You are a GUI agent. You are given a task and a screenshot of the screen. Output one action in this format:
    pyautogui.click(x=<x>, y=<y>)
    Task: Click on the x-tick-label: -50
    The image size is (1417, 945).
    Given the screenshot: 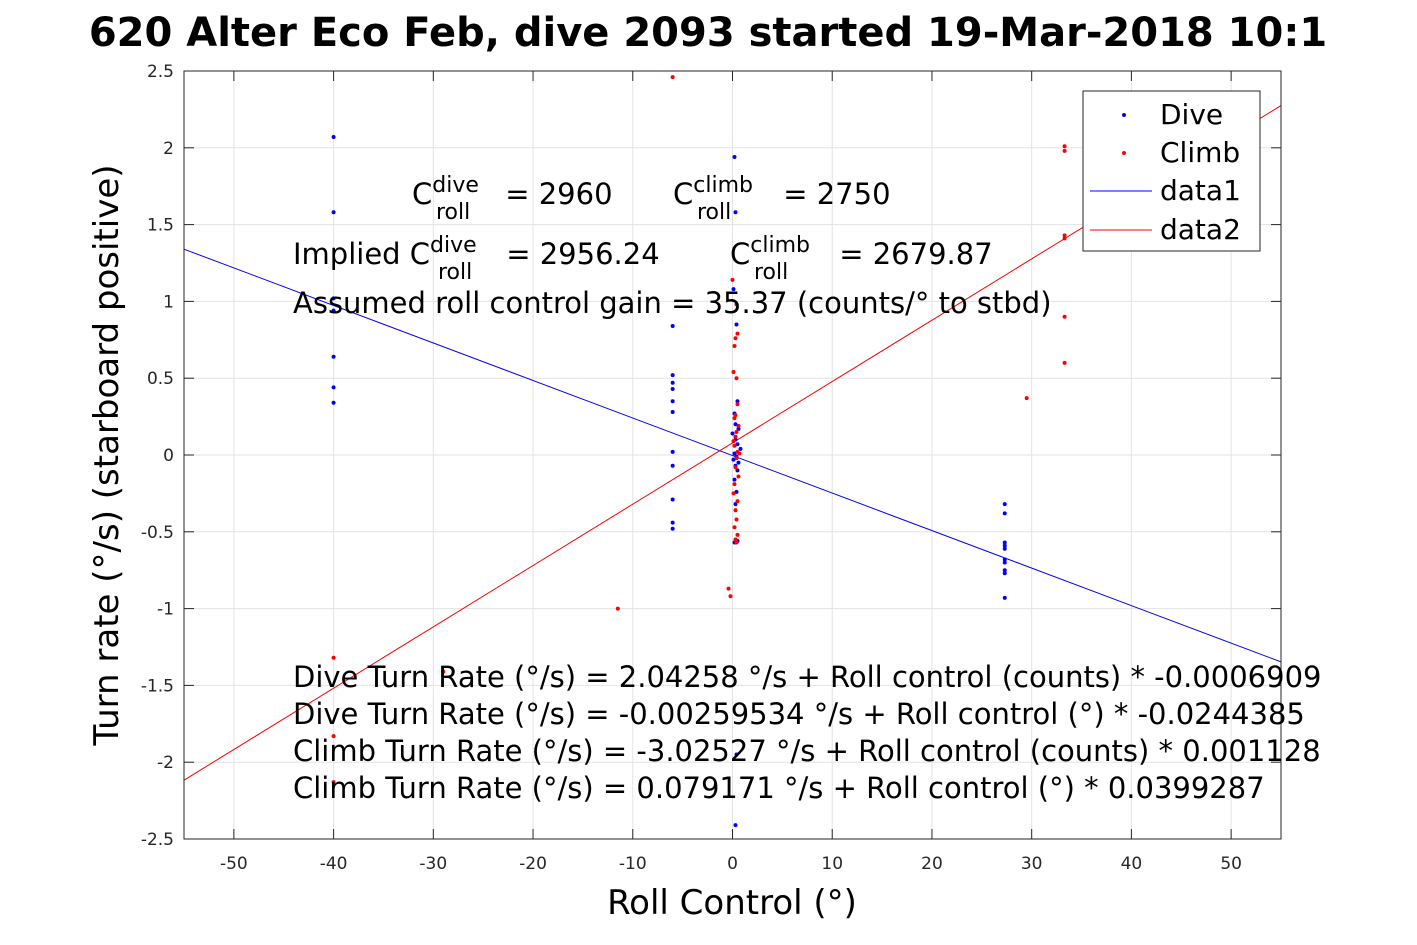 What is the action you would take?
    pyautogui.click(x=234, y=864)
    